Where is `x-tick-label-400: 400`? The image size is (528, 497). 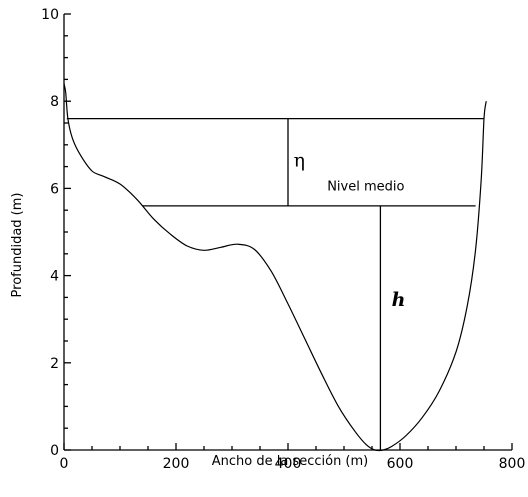 x-tick-label-400: 400 is located at coordinates (288, 464).